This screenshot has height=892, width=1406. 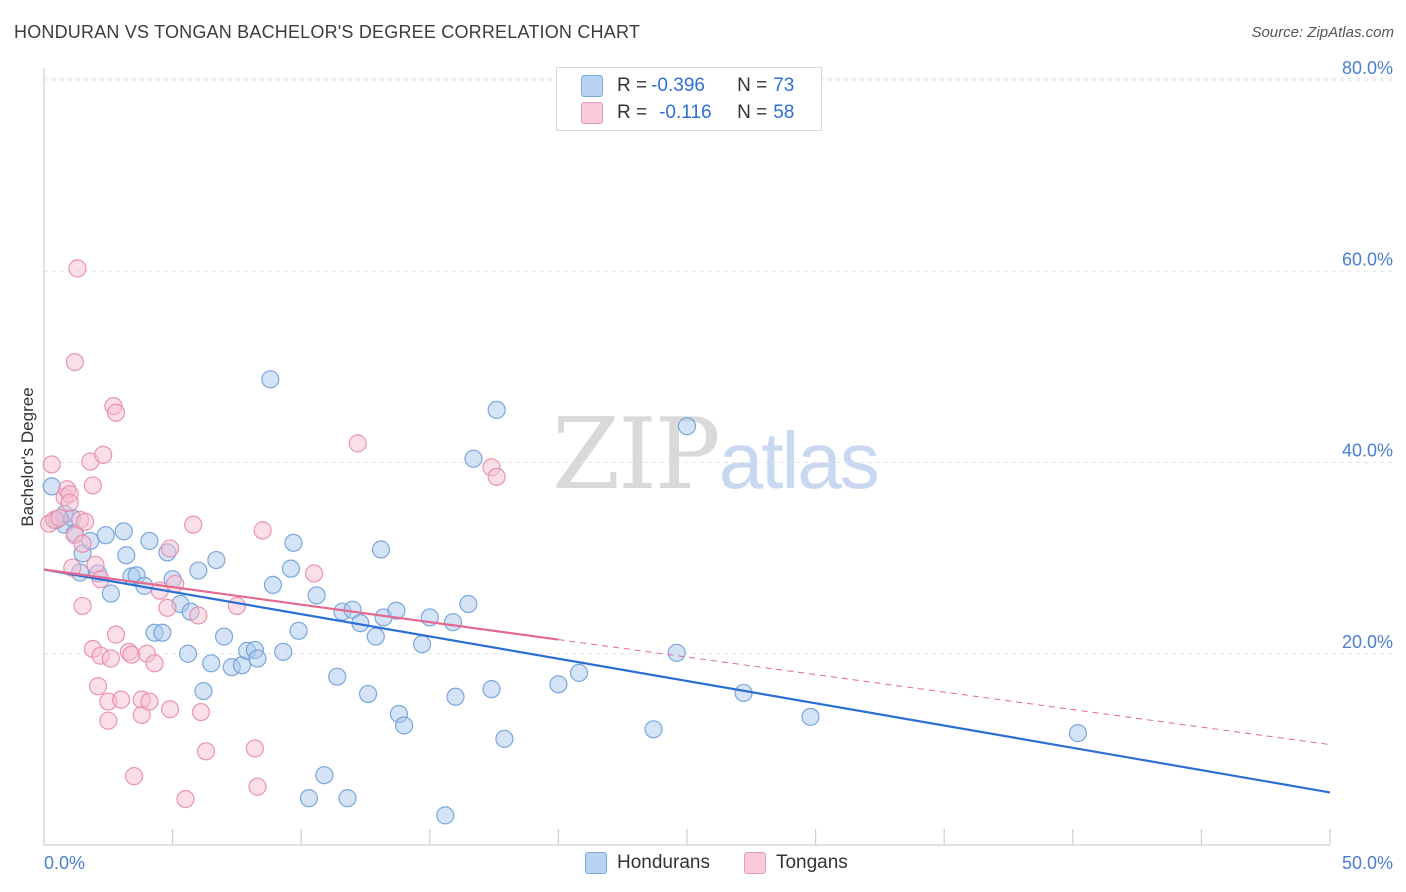 I want to click on correlation-legend: R = -0.396 N = 73 R = -0.116 N = 58, so click(x=689, y=99).